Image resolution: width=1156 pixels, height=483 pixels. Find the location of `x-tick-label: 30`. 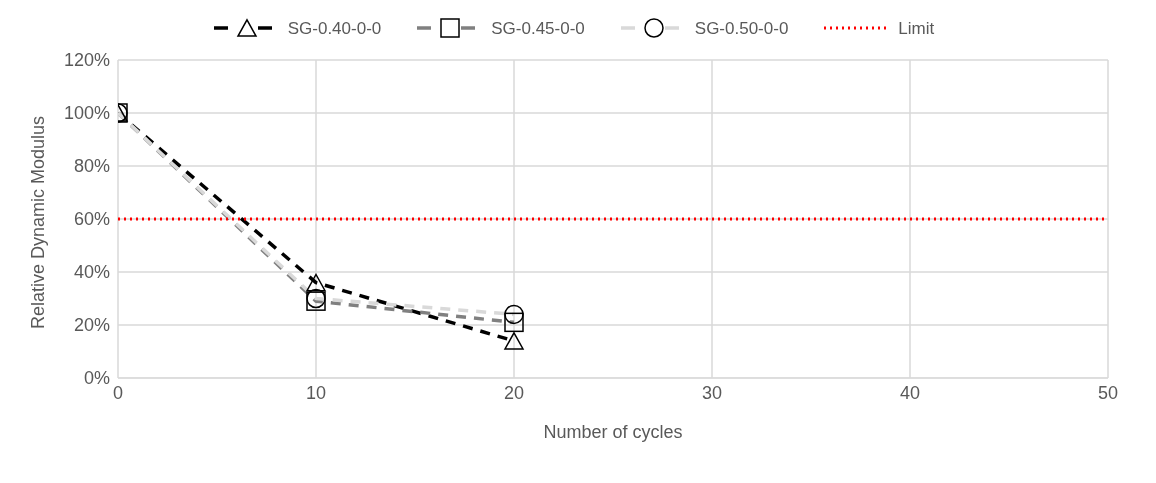

x-tick-label: 30 is located at coordinates (712, 392).